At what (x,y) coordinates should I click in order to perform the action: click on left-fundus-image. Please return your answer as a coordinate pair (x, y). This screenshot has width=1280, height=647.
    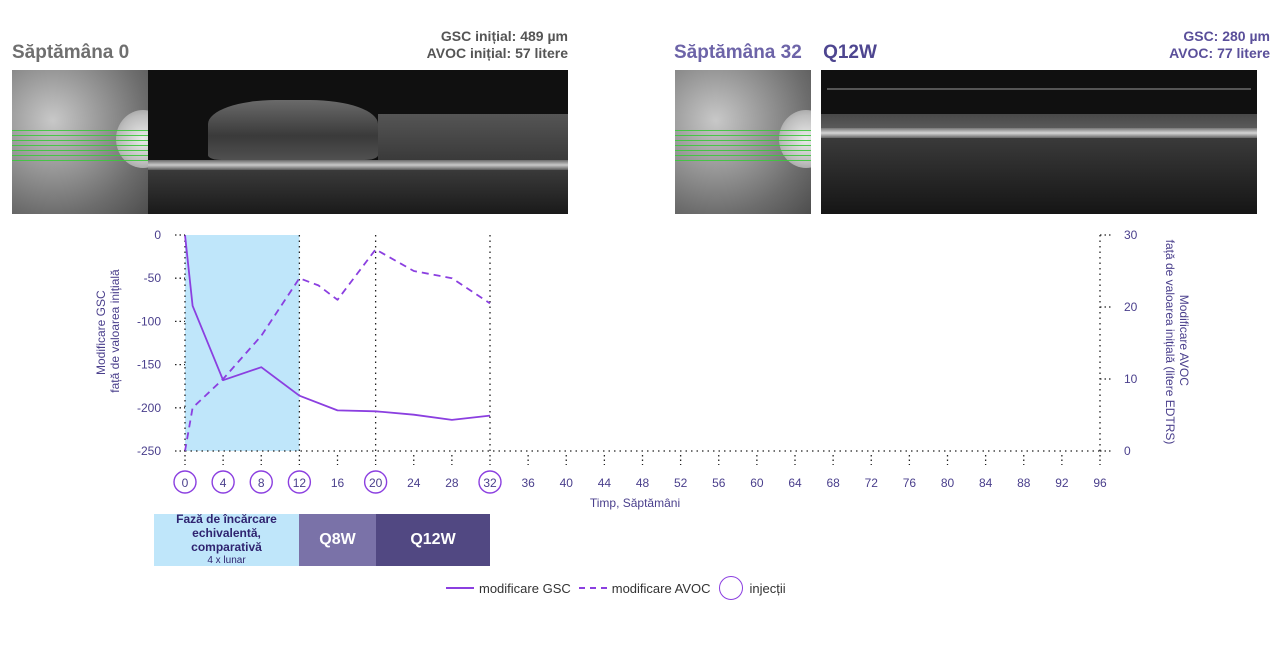
    Looking at the image, I should click on (80, 142).